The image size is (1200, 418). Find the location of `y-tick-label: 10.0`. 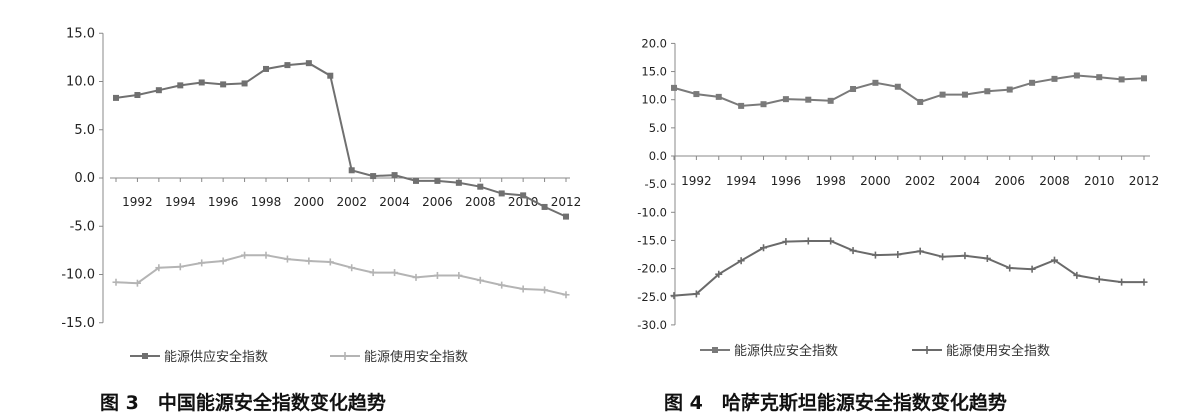

y-tick-label: 10.0 is located at coordinates (80, 82).